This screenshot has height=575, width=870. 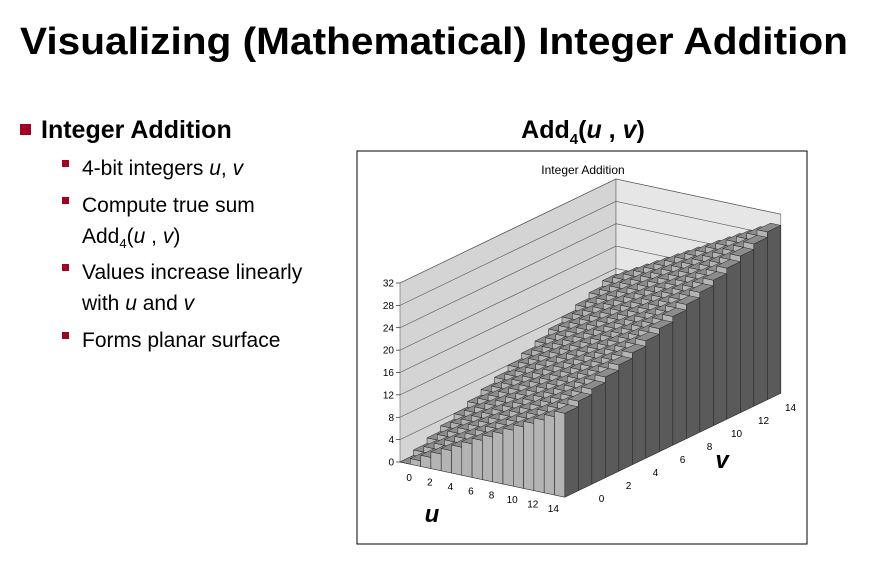 I want to click on x-tick-label: 14, so click(x=554, y=509).